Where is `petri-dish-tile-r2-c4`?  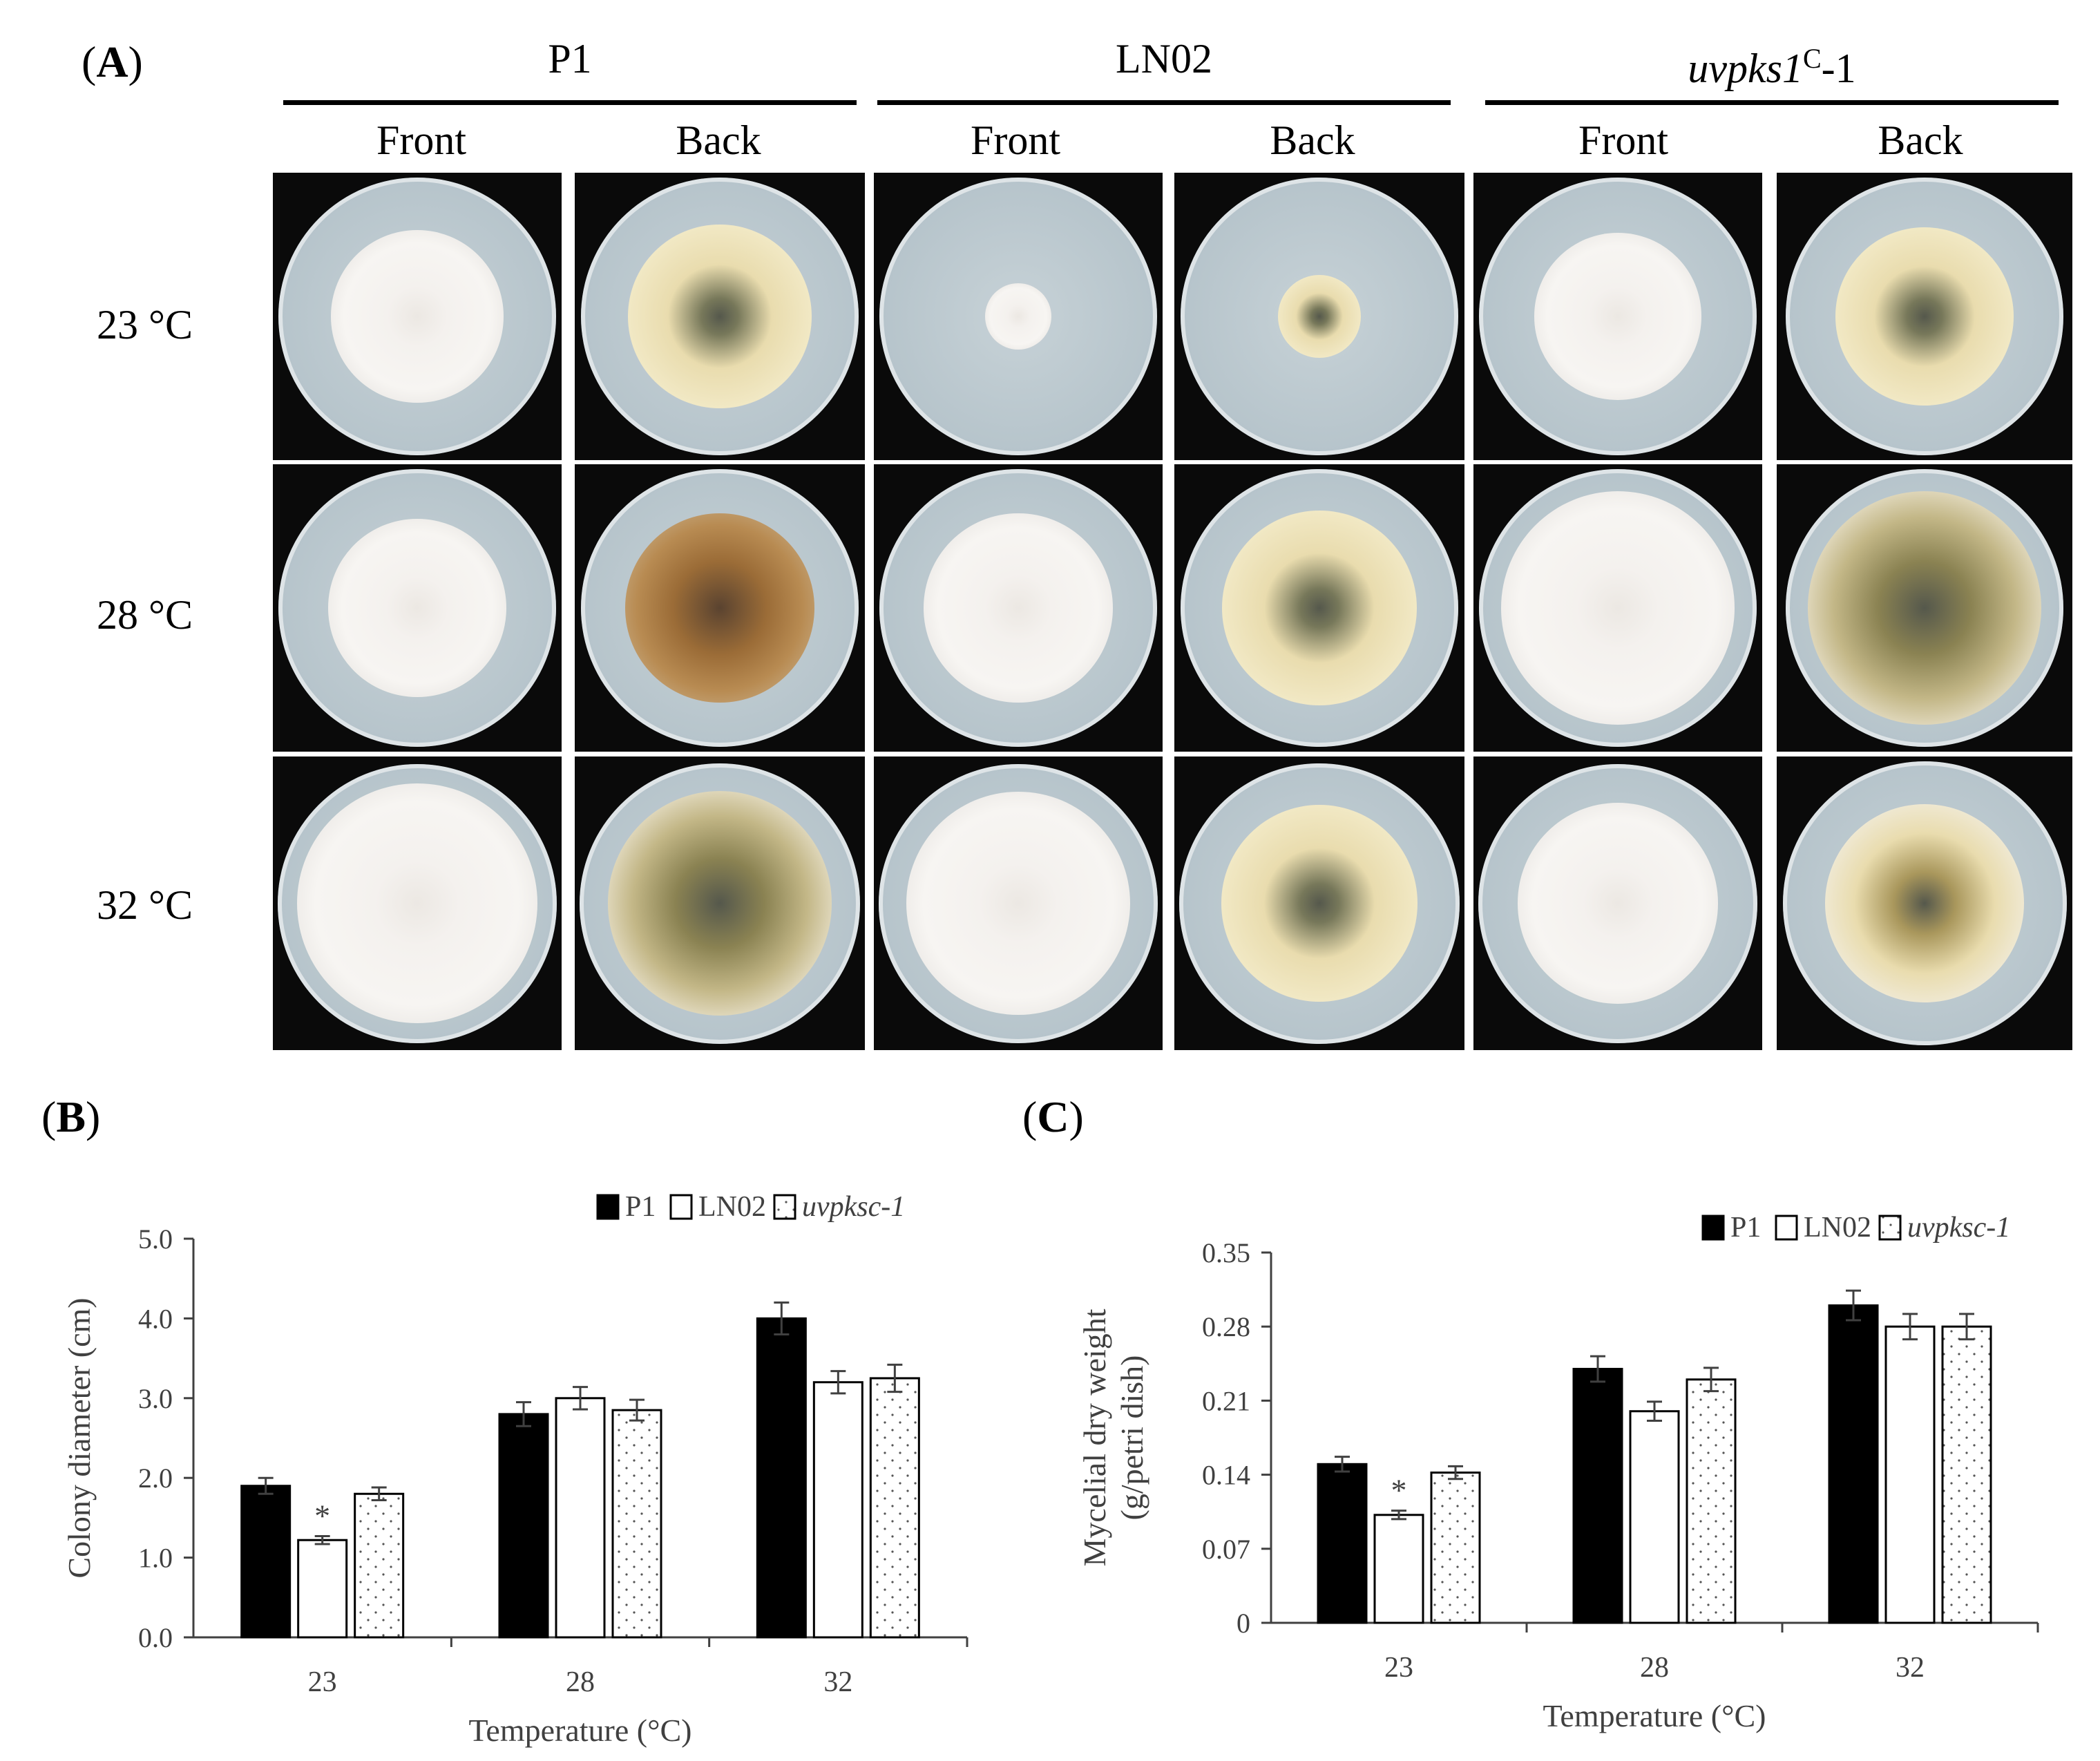
petri-dish-tile-r2-c4 is located at coordinates (1319, 608).